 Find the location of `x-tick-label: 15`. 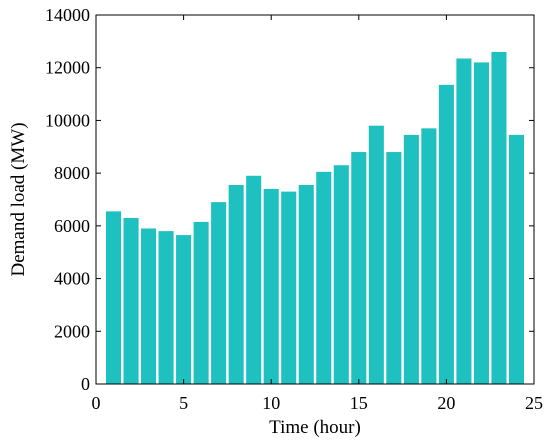

x-tick-label: 15 is located at coordinates (359, 403).